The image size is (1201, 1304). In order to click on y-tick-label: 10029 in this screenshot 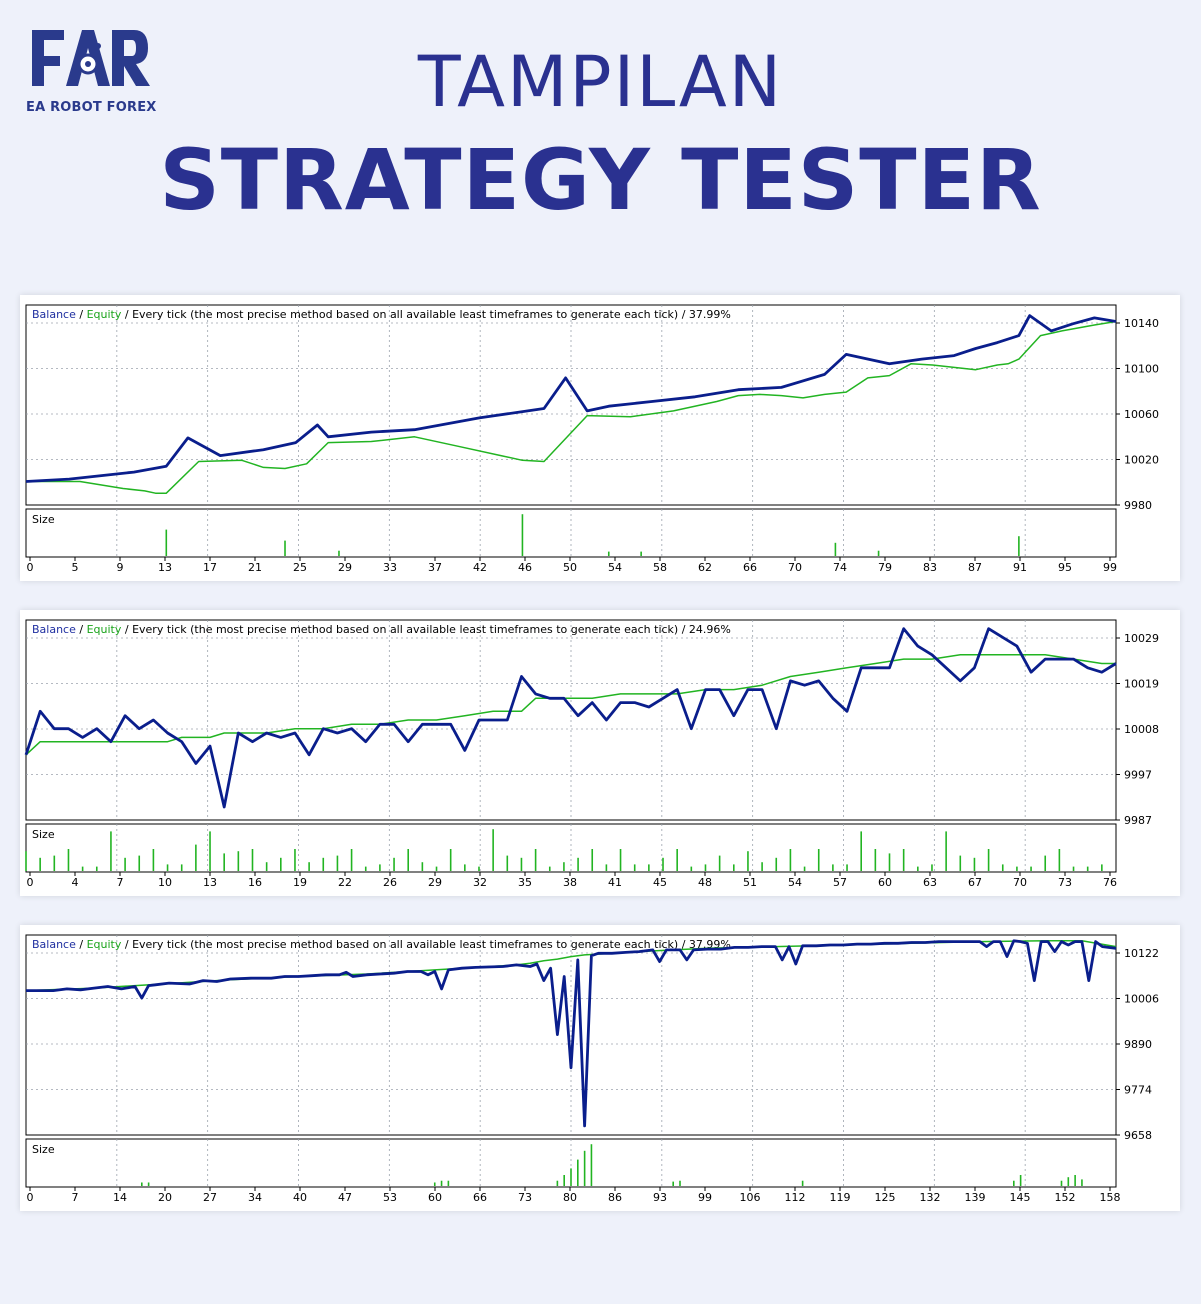, I will do `click(1141, 638)`.